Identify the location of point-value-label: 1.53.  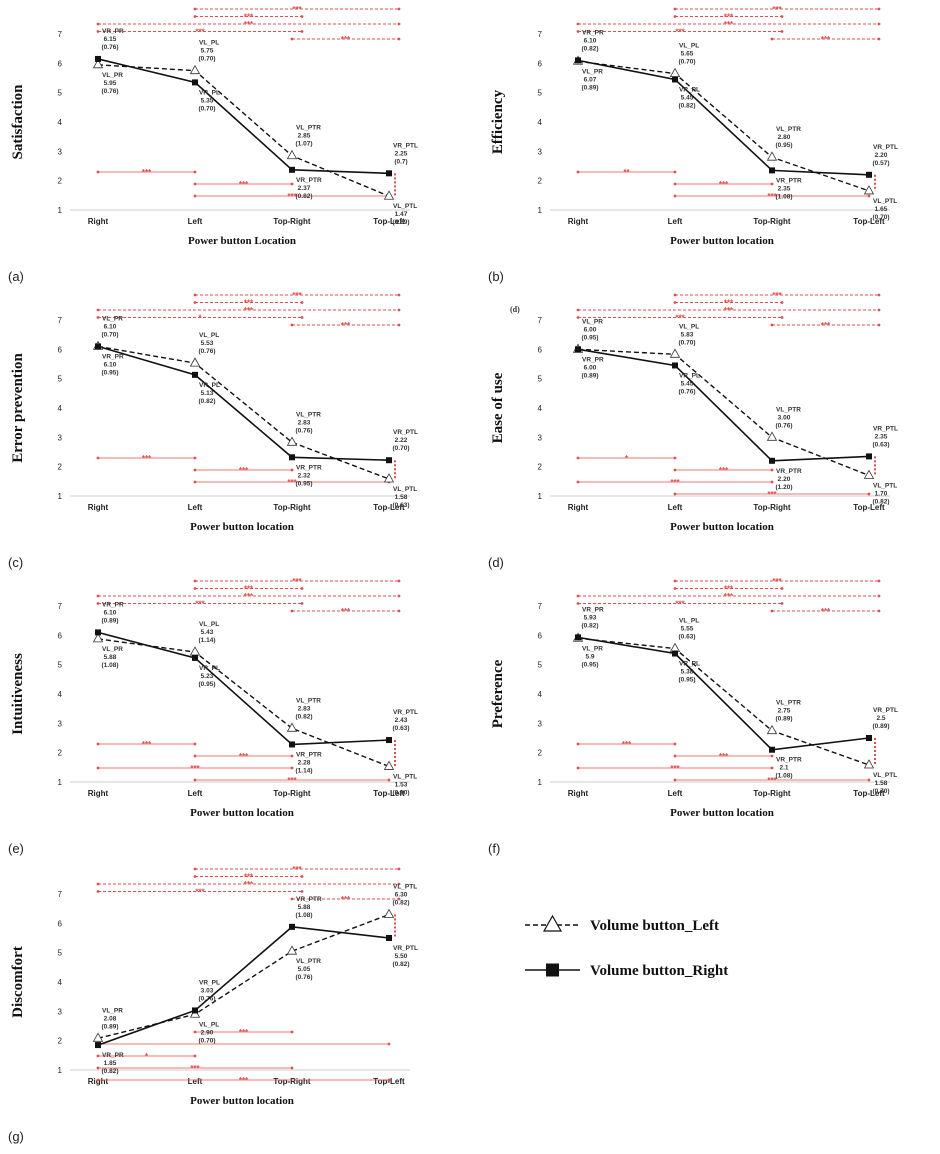
(401, 784).